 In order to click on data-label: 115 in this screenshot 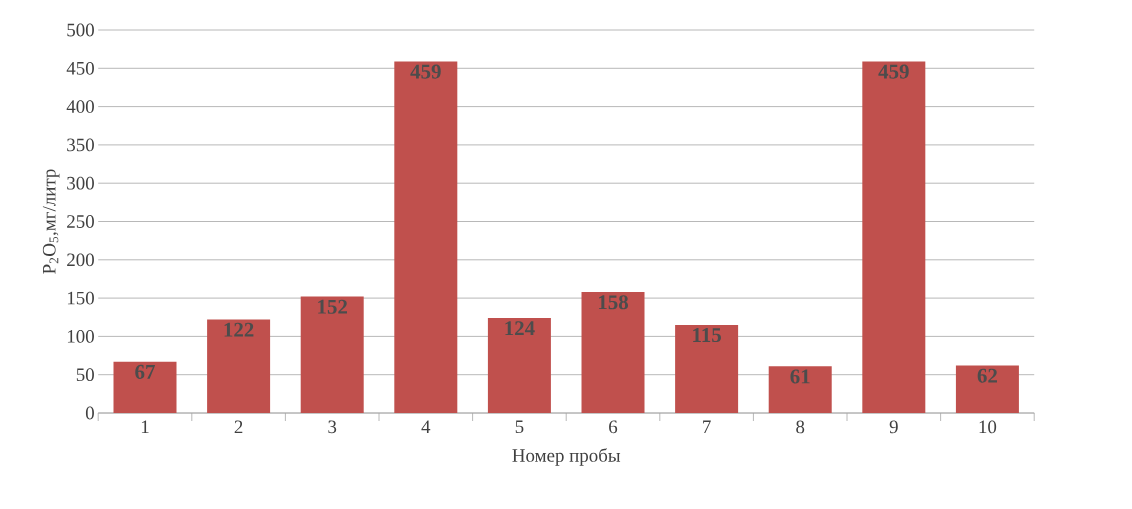, I will do `click(707, 335)`.